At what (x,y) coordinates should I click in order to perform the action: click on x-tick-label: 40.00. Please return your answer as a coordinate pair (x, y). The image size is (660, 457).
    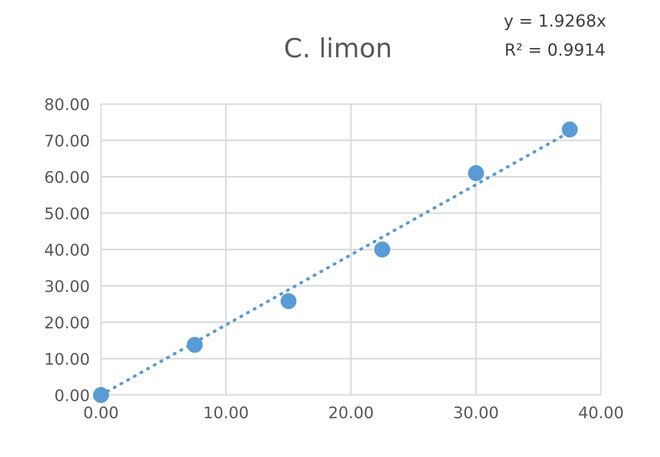
    Looking at the image, I should click on (600, 412).